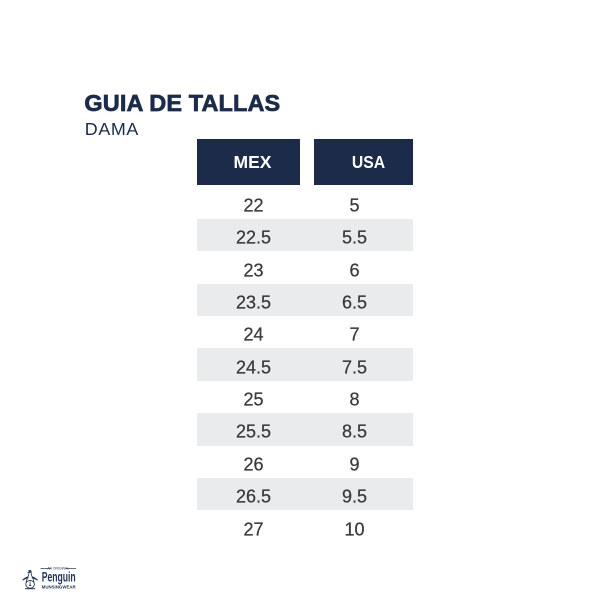 This screenshot has height=600, width=600. Describe the element at coordinates (58, 569) in the screenshot. I see `svg-text: AN ORIGINAL` at that location.